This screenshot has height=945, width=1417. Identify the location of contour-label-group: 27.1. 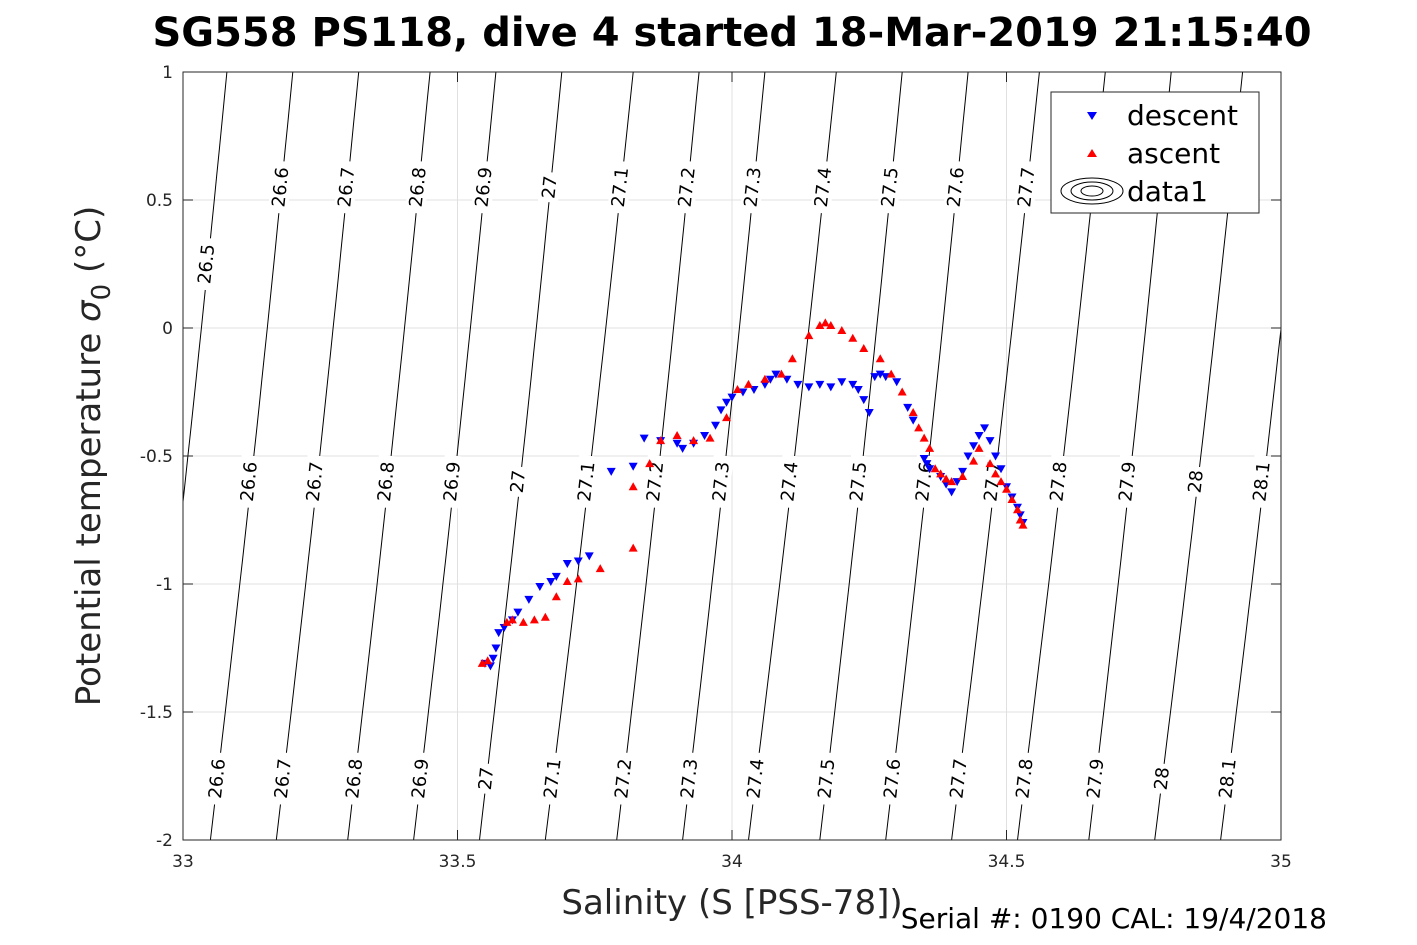
(552, 778).